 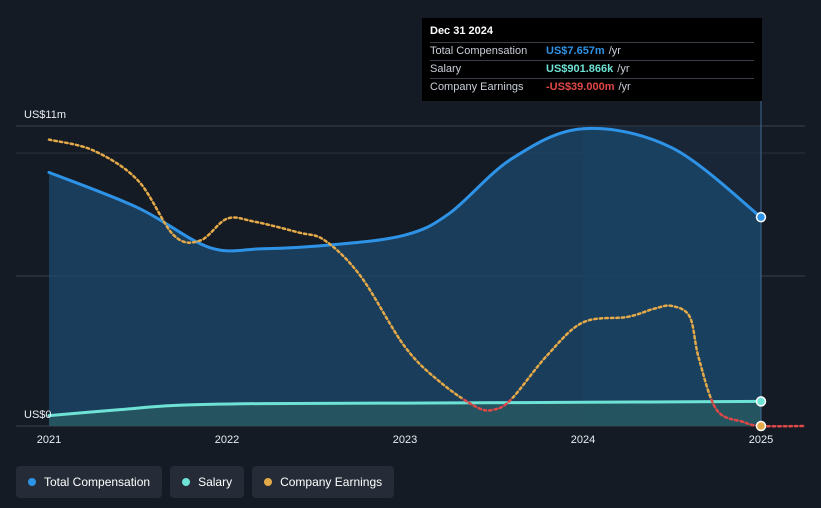 I want to click on tooltip-date: Dec 31 2024, so click(x=461, y=31).